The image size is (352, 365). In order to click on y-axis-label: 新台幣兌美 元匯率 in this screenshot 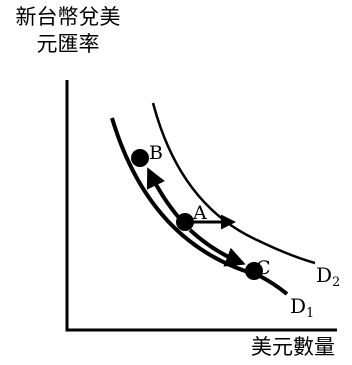, I will do `click(68, 31)`.